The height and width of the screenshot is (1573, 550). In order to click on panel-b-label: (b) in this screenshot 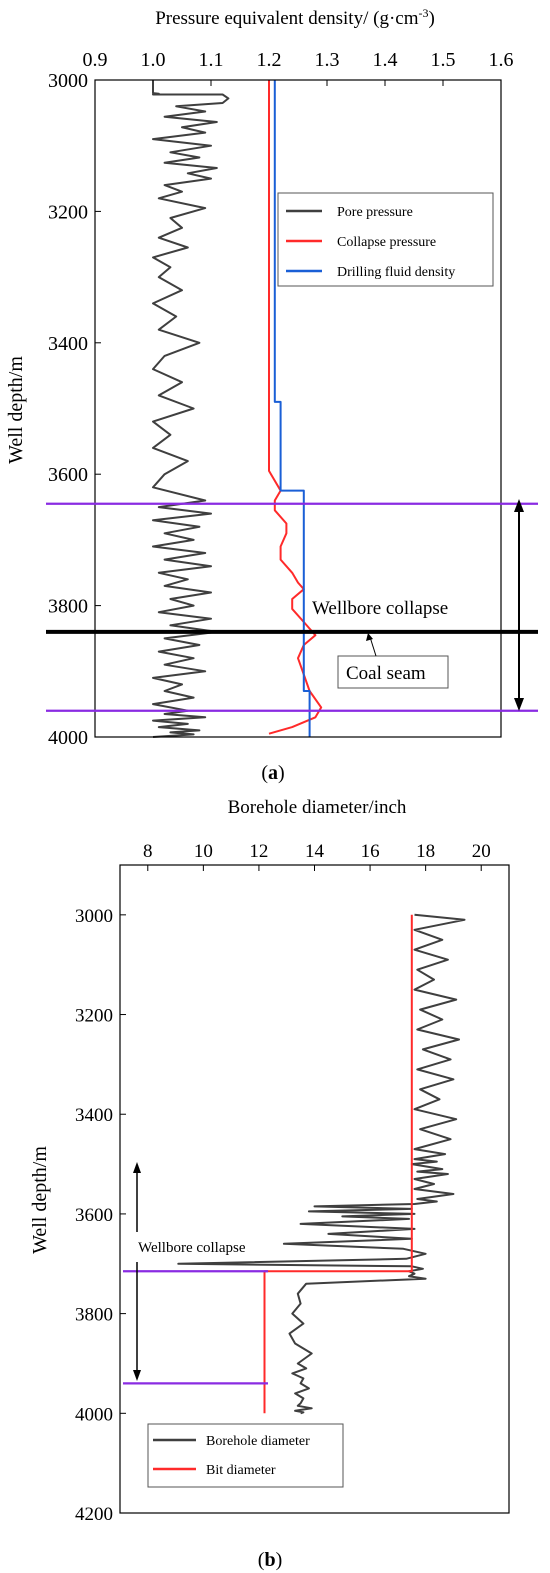, I will do `click(270, 1560)`.